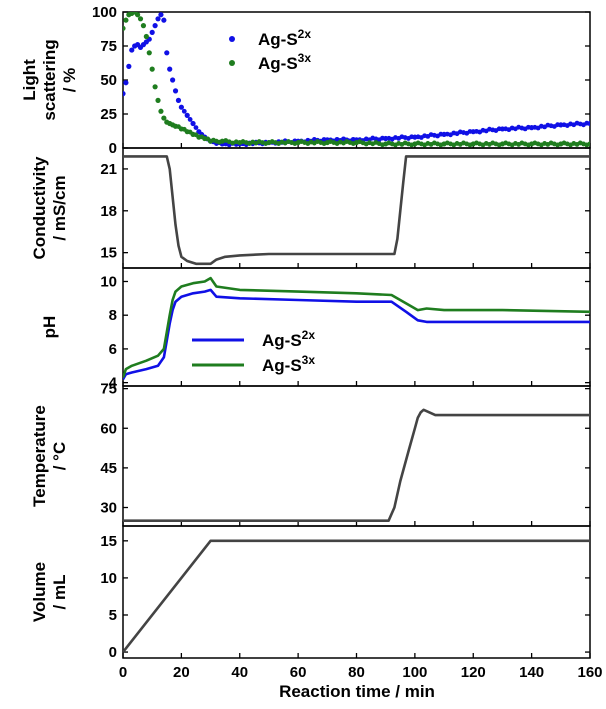 The image size is (606, 709). Describe the element at coordinates (123, 672) in the screenshot. I see `x-tick-label: 0` at that location.